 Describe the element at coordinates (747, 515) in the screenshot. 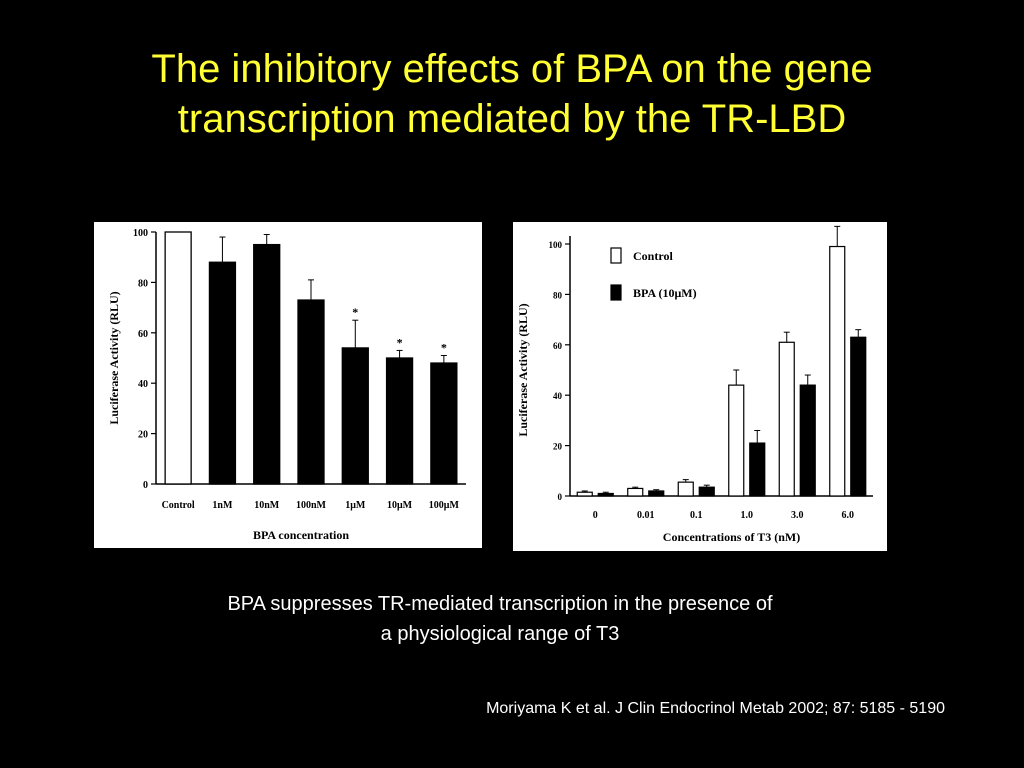

I see `x-tick-label: 1.0` at that location.